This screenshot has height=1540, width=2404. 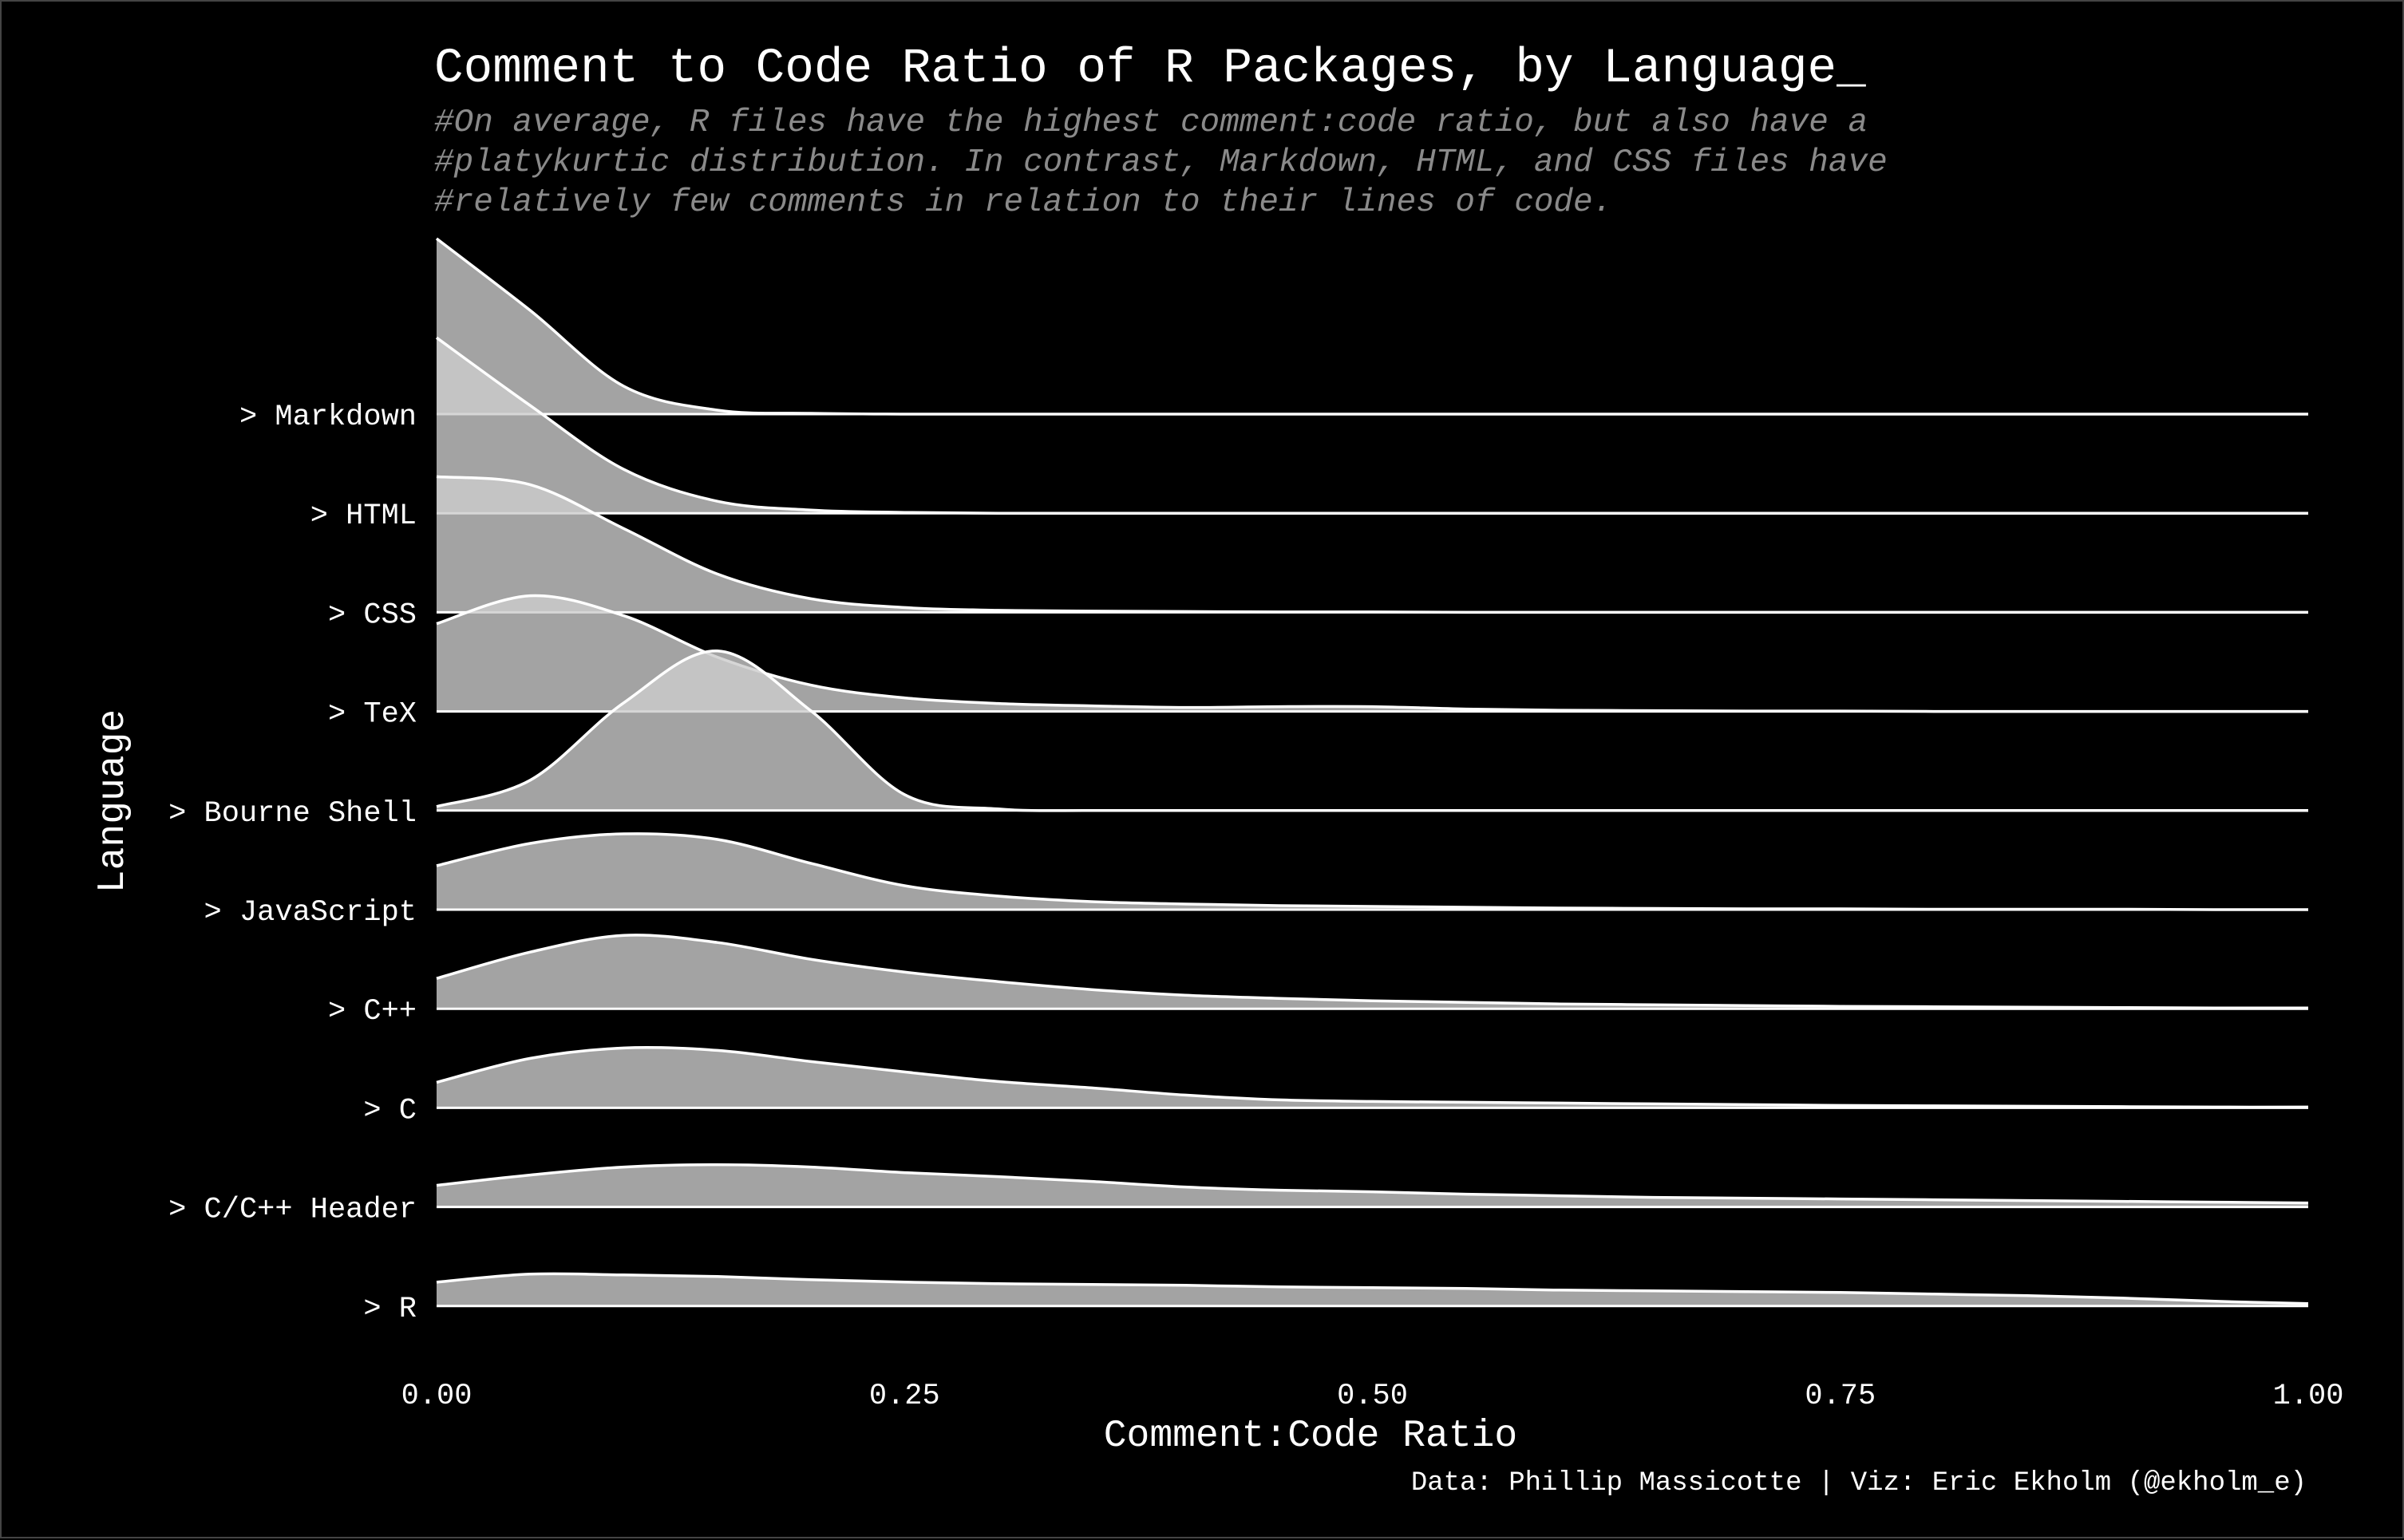 I want to click on y-tick-label-tex: > TeX, so click(x=372, y=715).